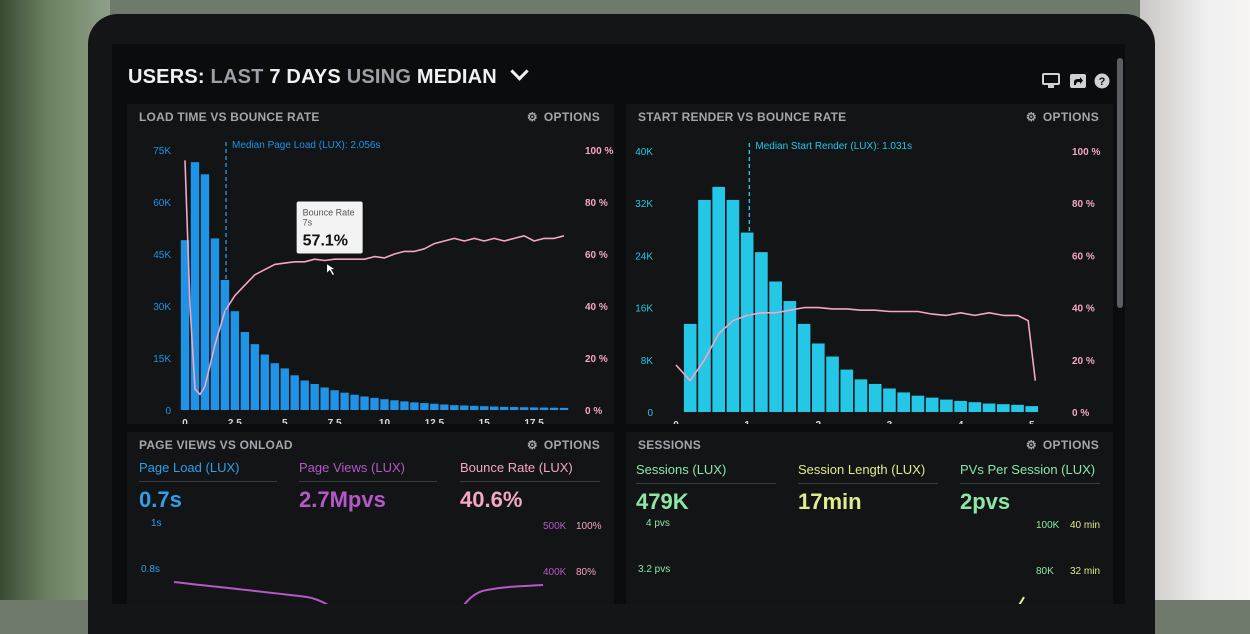 The image size is (1250, 634). I want to click on x-tick: 1, so click(747, 422).